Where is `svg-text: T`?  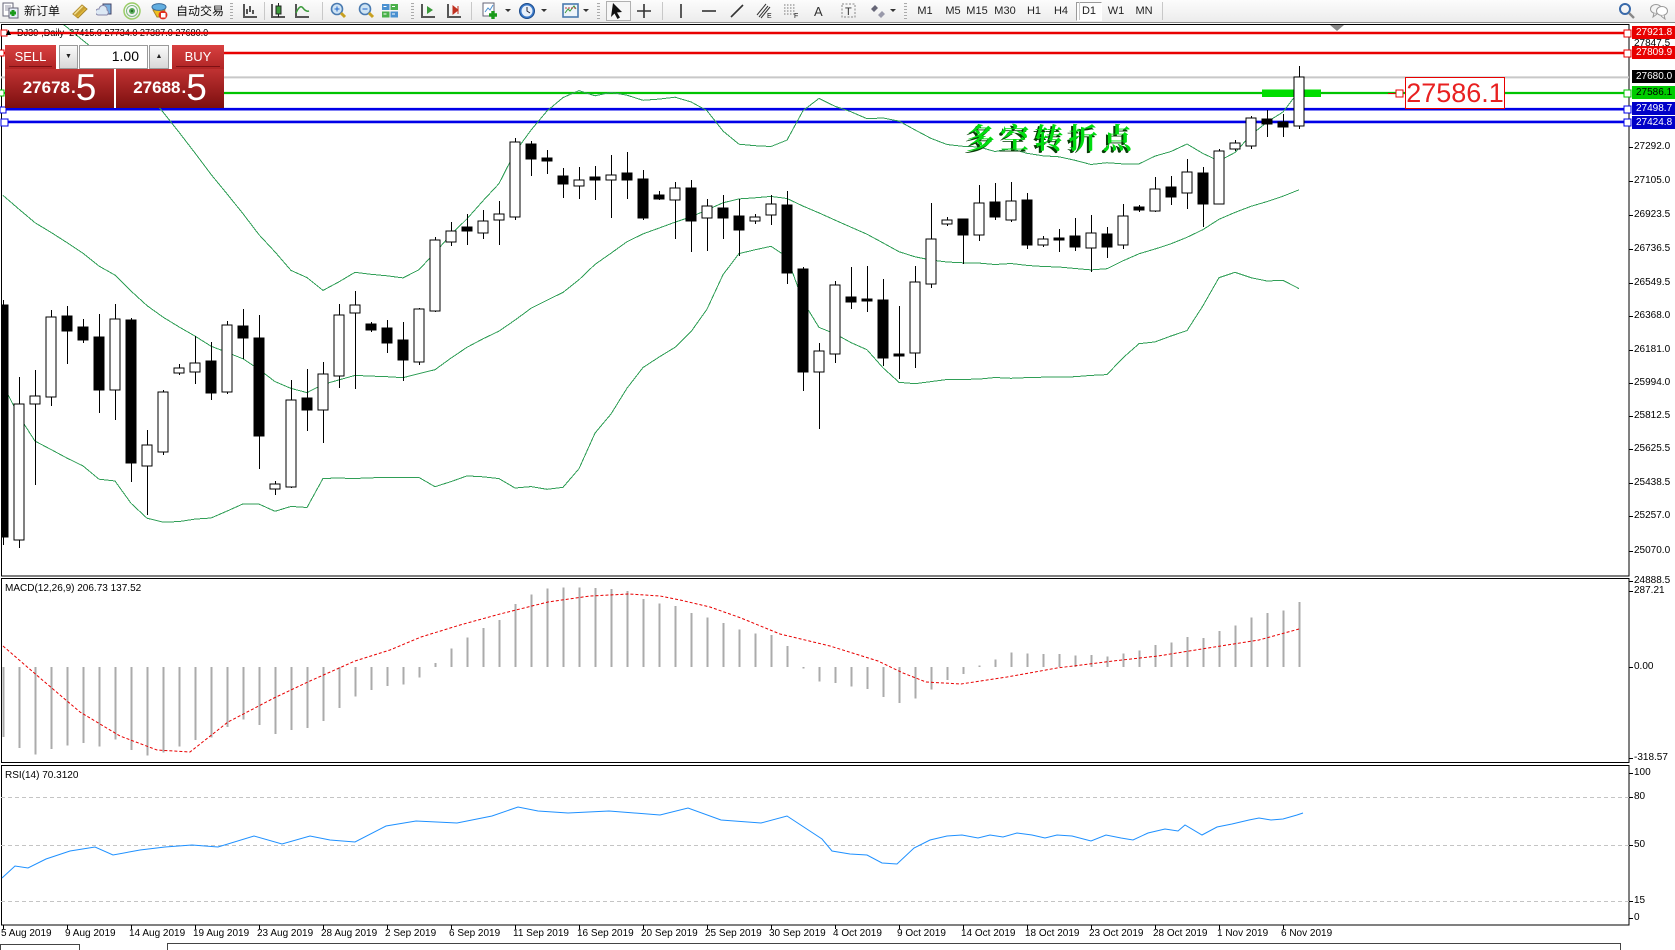 svg-text: T is located at coordinates (848, 12).